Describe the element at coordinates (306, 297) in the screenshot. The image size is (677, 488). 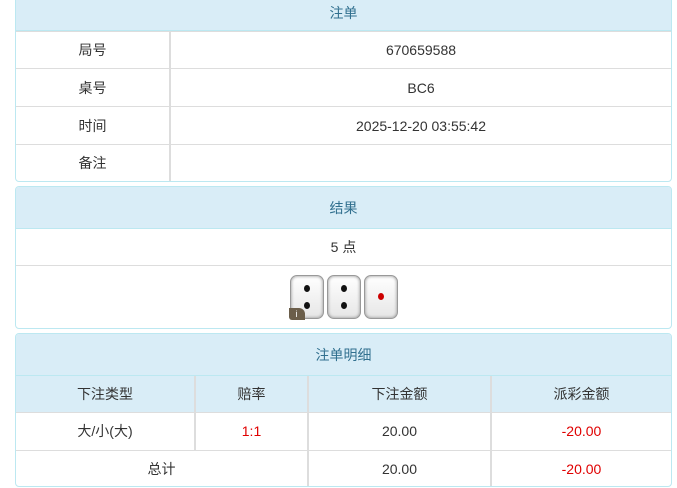
I see `die-1: i` at that location.